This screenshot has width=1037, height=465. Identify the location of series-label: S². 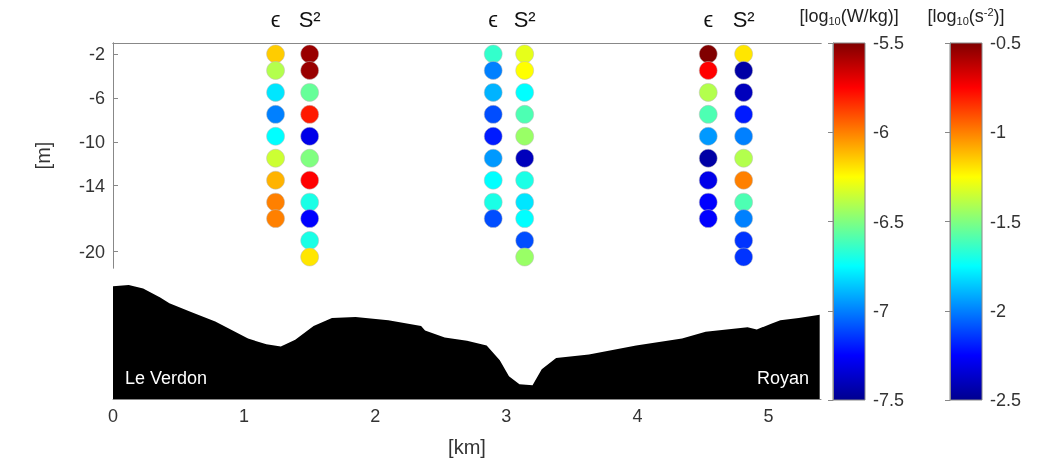
(309, 19).